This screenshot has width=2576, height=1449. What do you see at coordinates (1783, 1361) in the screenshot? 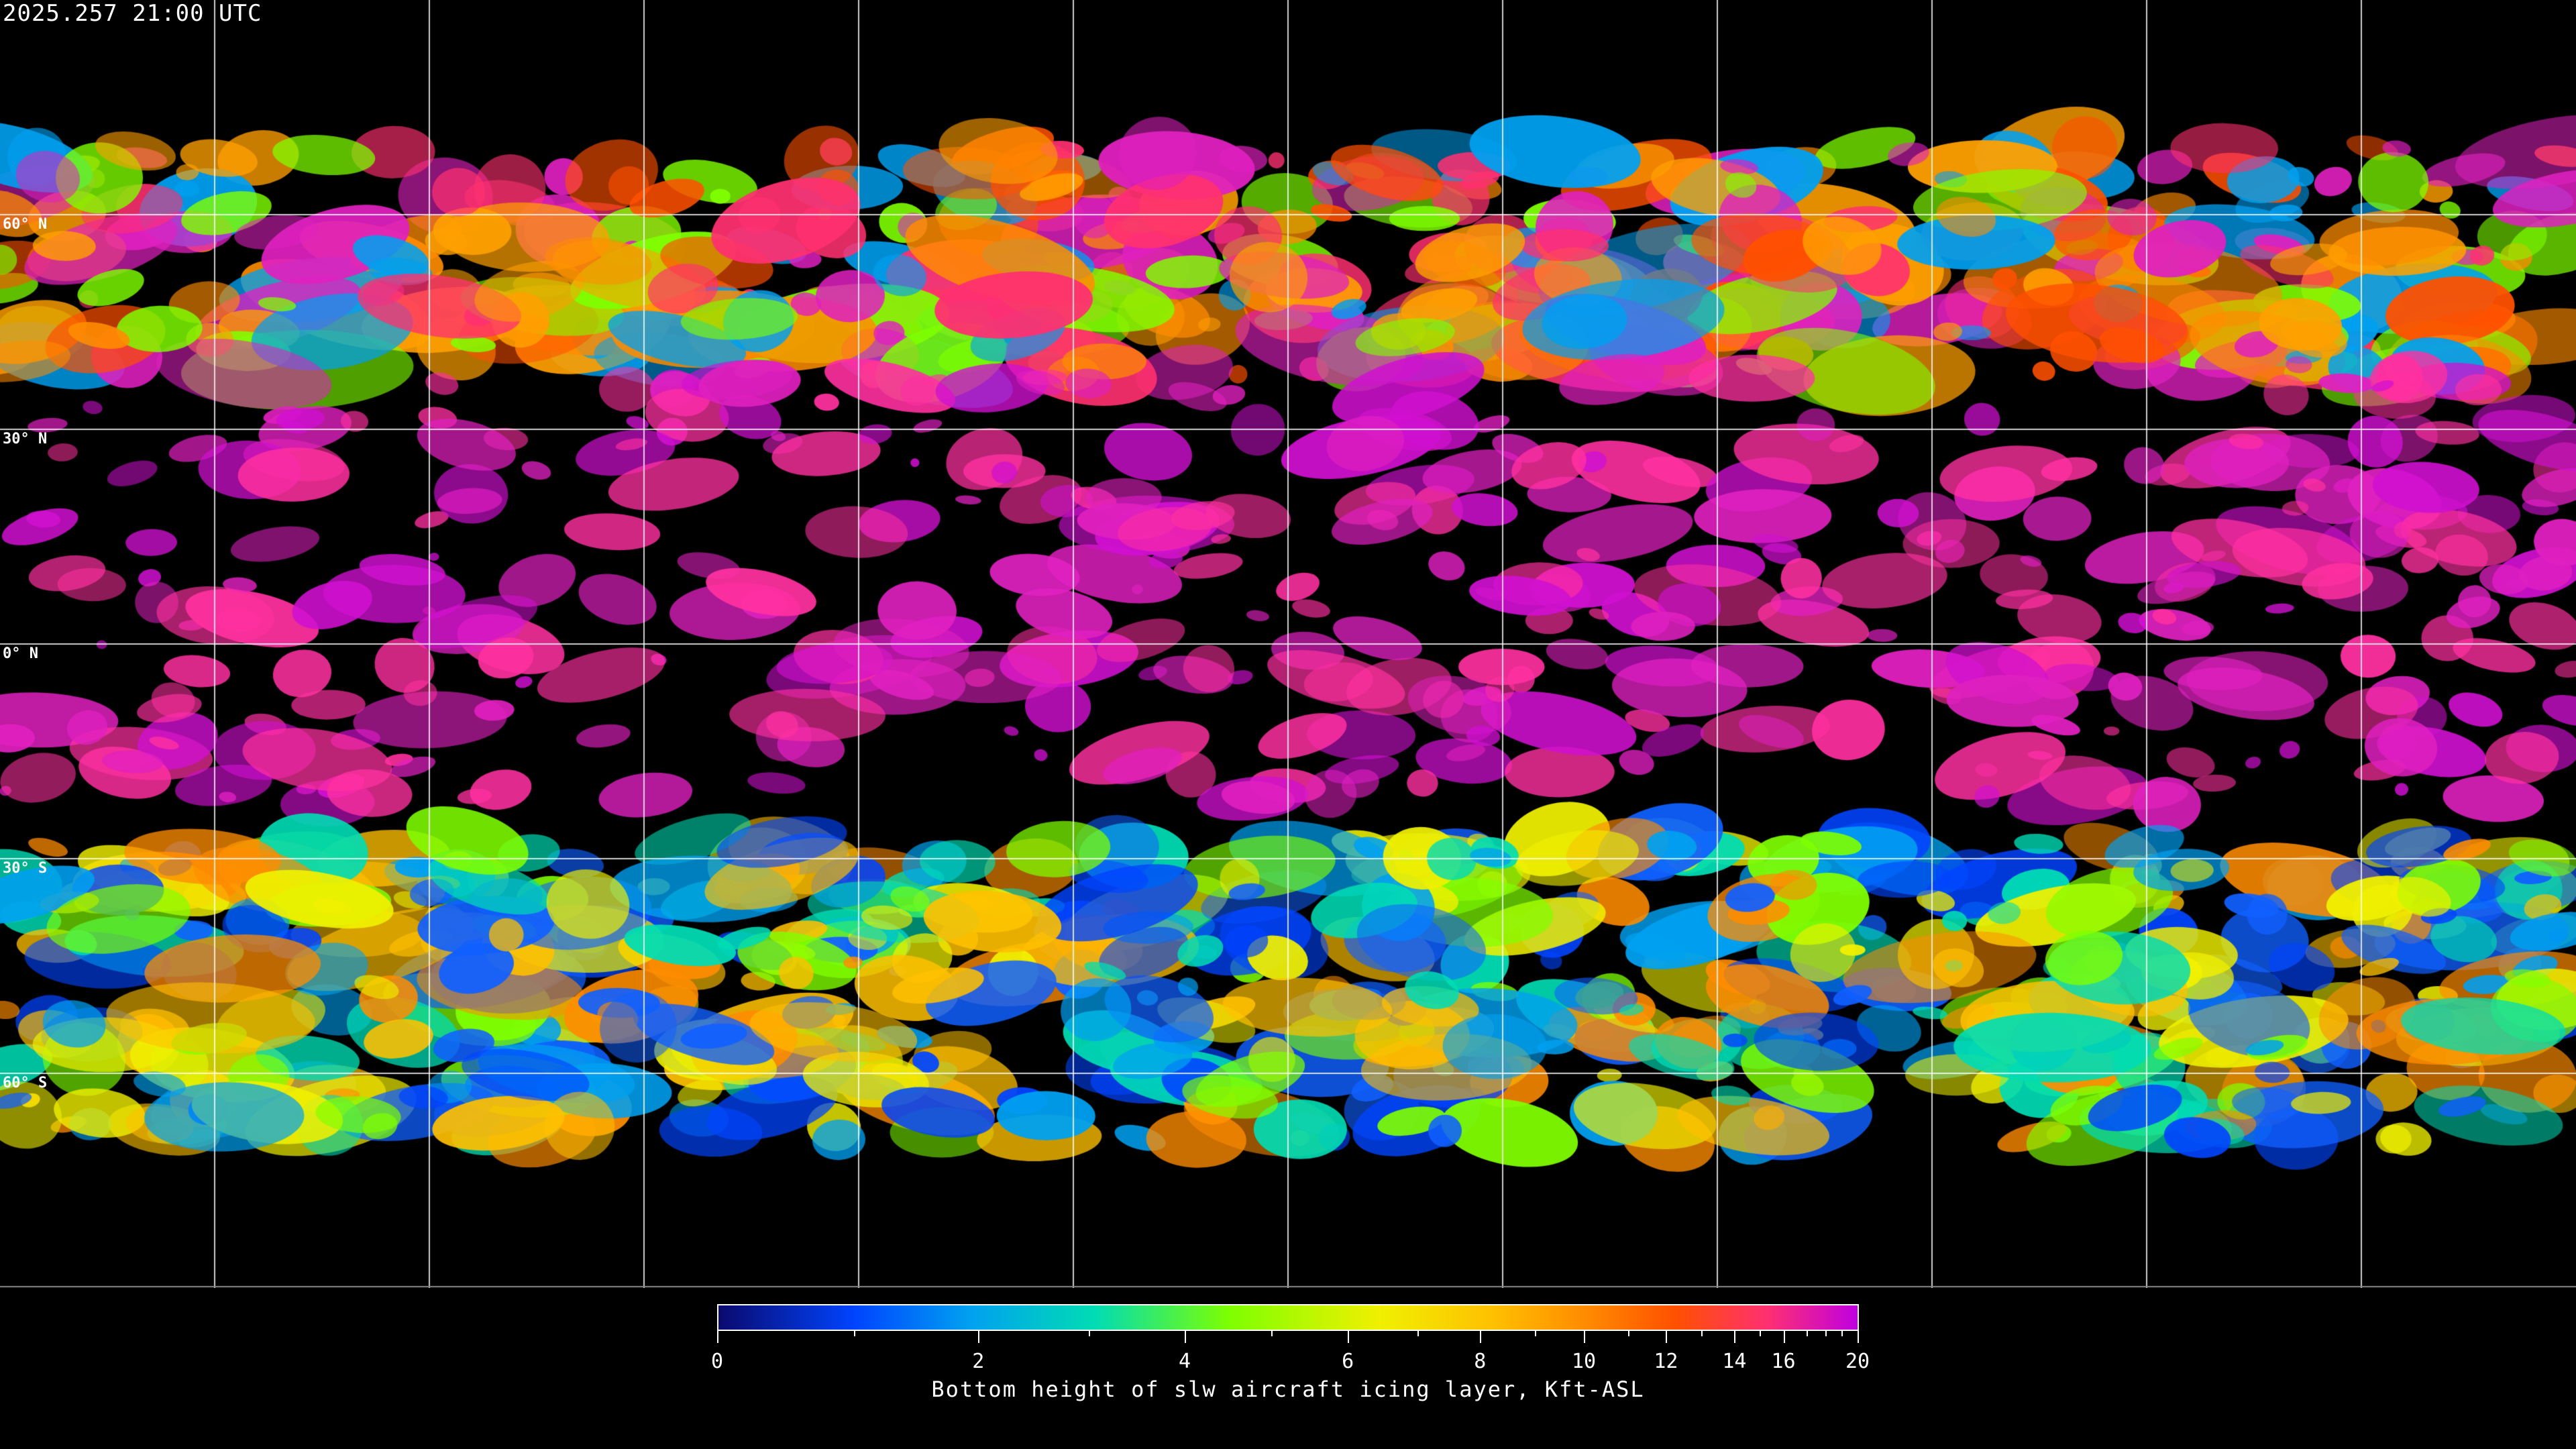
I see `colorbar-tick-label: 16` at bounding box center [1783, 1361].